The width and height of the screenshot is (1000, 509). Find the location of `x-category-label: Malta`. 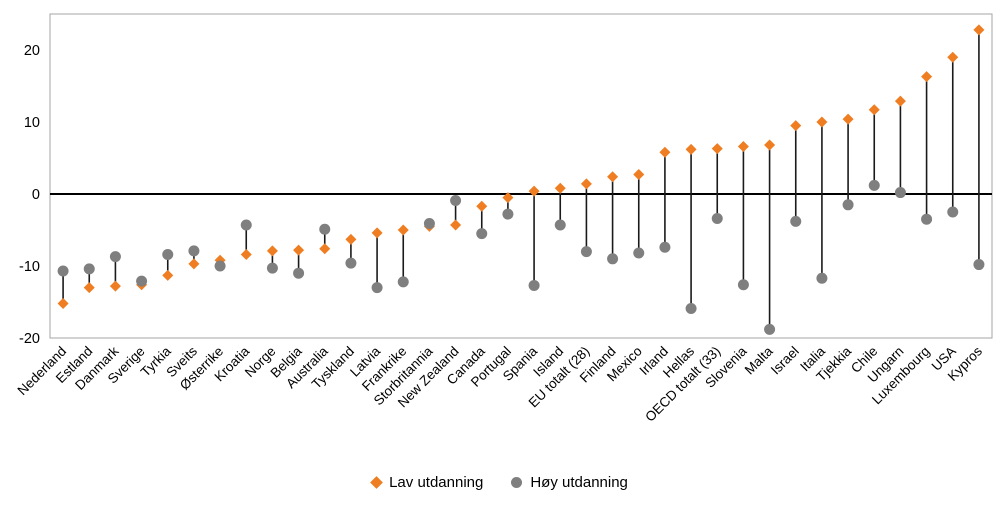

x-category-label: Malta is located at coordinates (759, 360).